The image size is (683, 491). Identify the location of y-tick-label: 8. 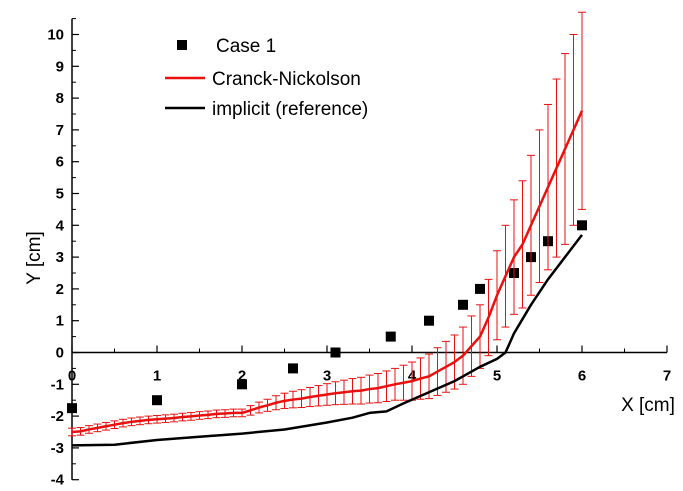
(60, 98).